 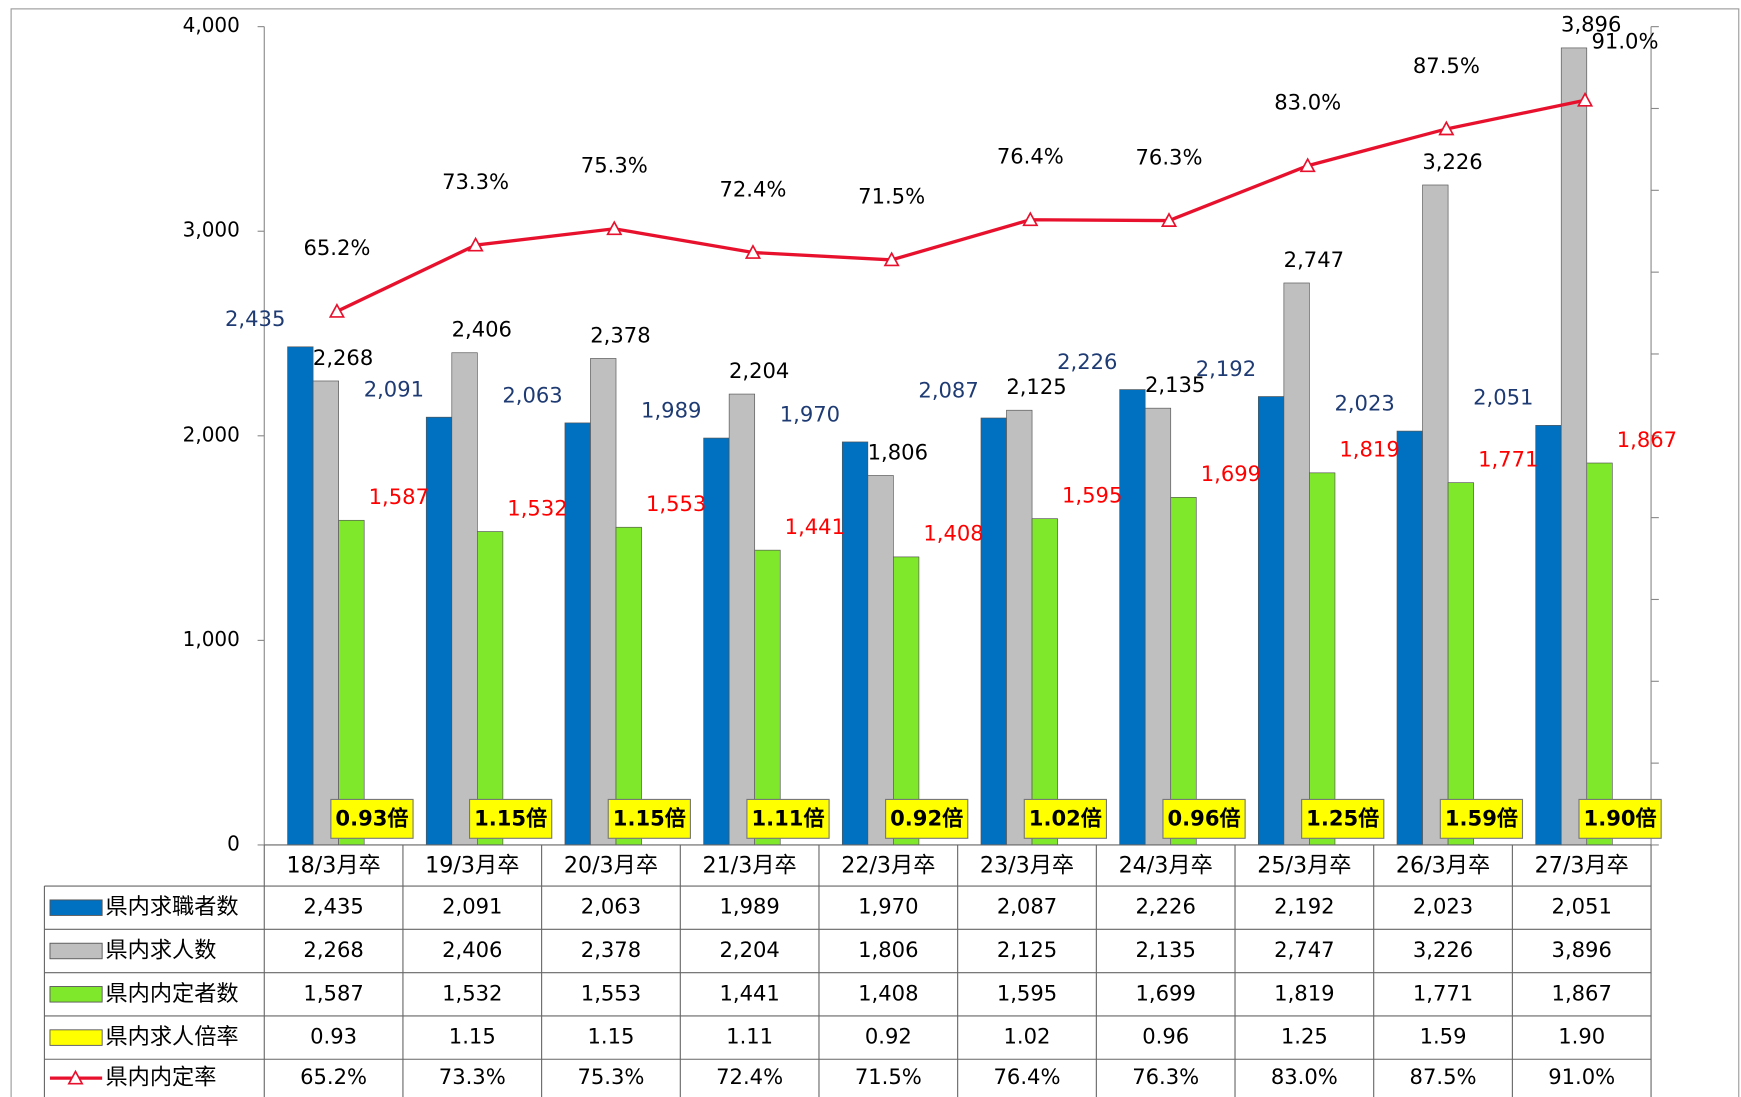 I want to click on table-cell: 2,135, so click(x=1166, y=949).